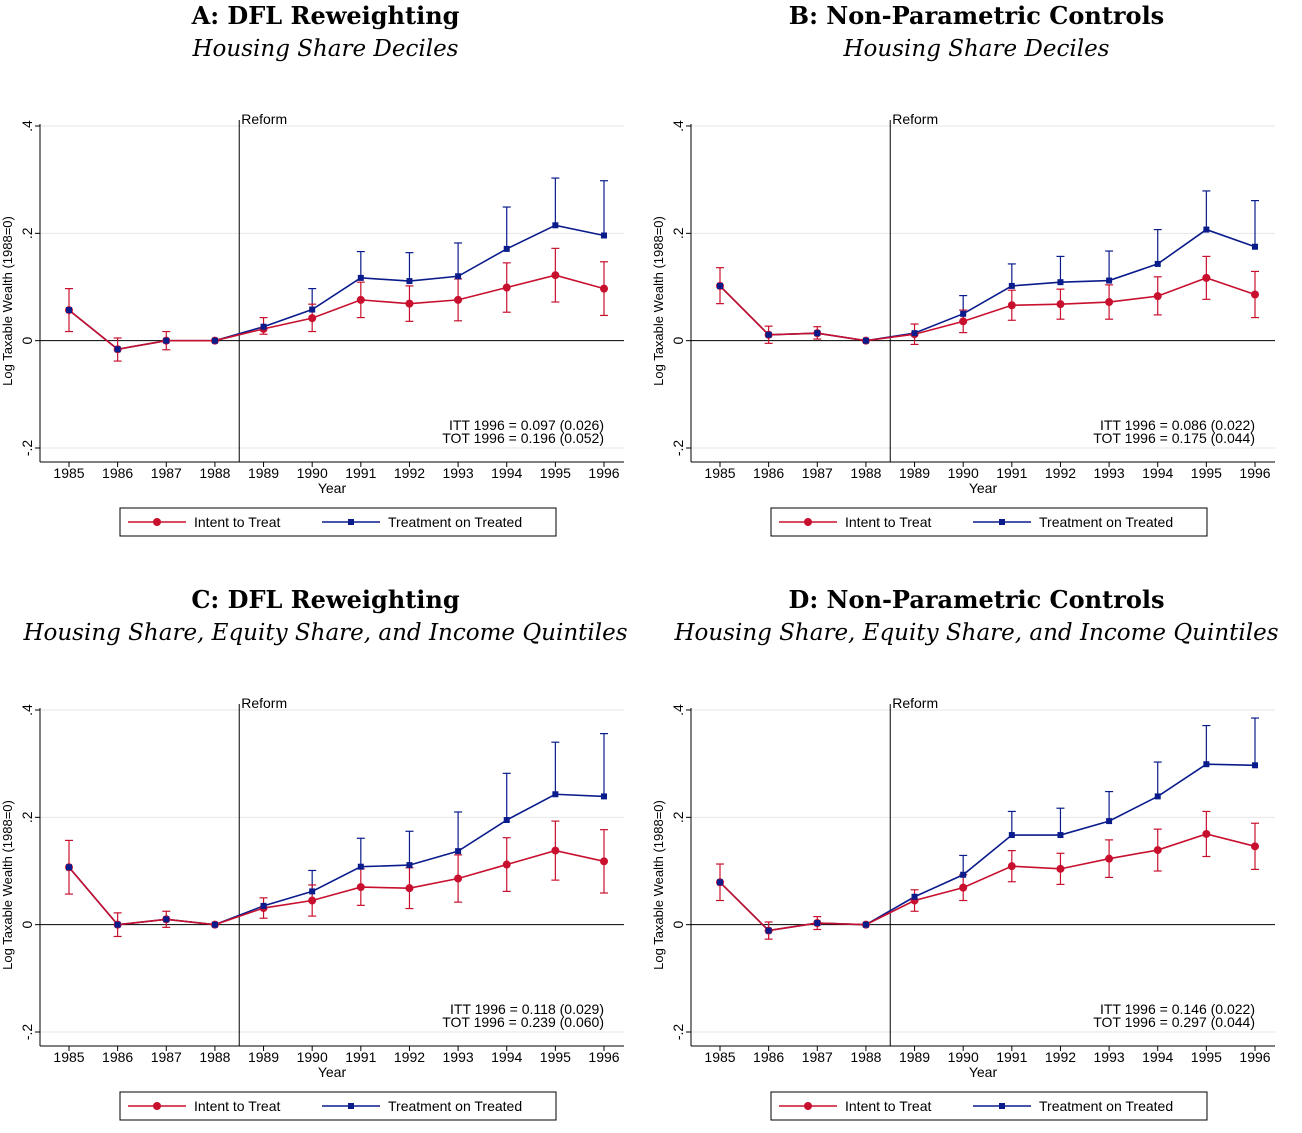  Describe the element at coordinates (976, 49) in the screenshot. I see `panel-subtitle: Housing Share Deciles` at that location.